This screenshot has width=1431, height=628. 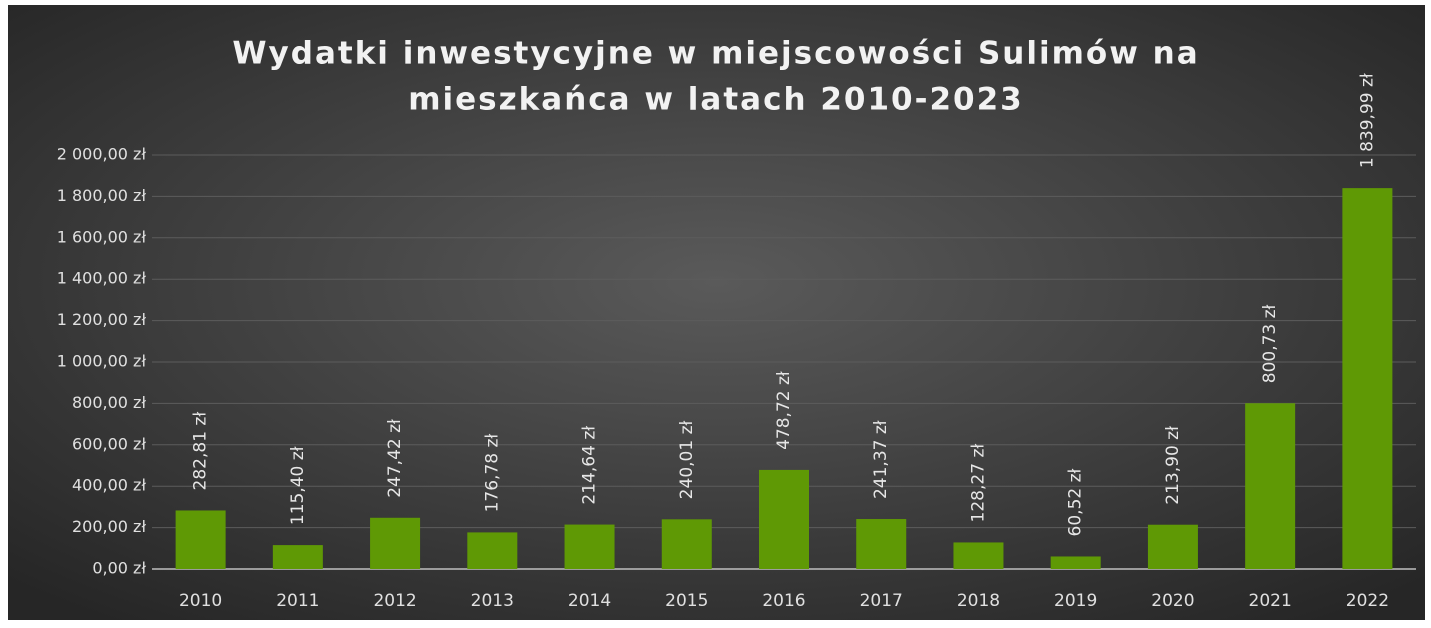 What do you see at coordinates (109, 402) in the screenshot?
I see `y-tick-label: 800,00 zł` at bounding box center [109, 402].